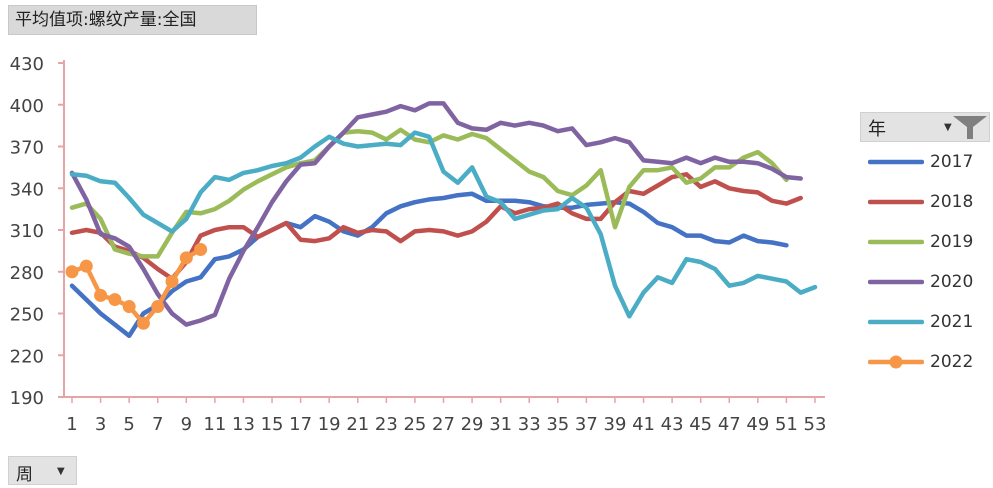 This screenshot has width=993, height=488. I want to click on y-tick-label: 370, so click(27, 148).